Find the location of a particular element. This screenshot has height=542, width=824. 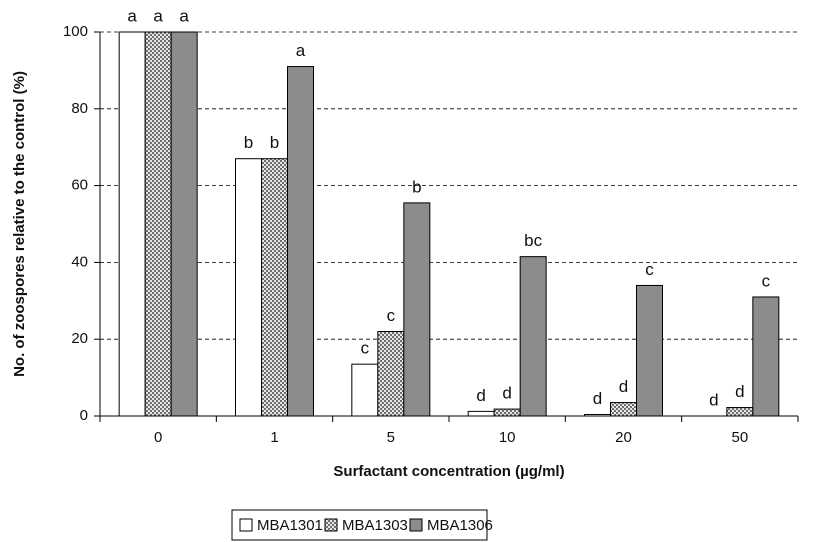

x-tick-label: 0 is located at coordinates (158, 437).